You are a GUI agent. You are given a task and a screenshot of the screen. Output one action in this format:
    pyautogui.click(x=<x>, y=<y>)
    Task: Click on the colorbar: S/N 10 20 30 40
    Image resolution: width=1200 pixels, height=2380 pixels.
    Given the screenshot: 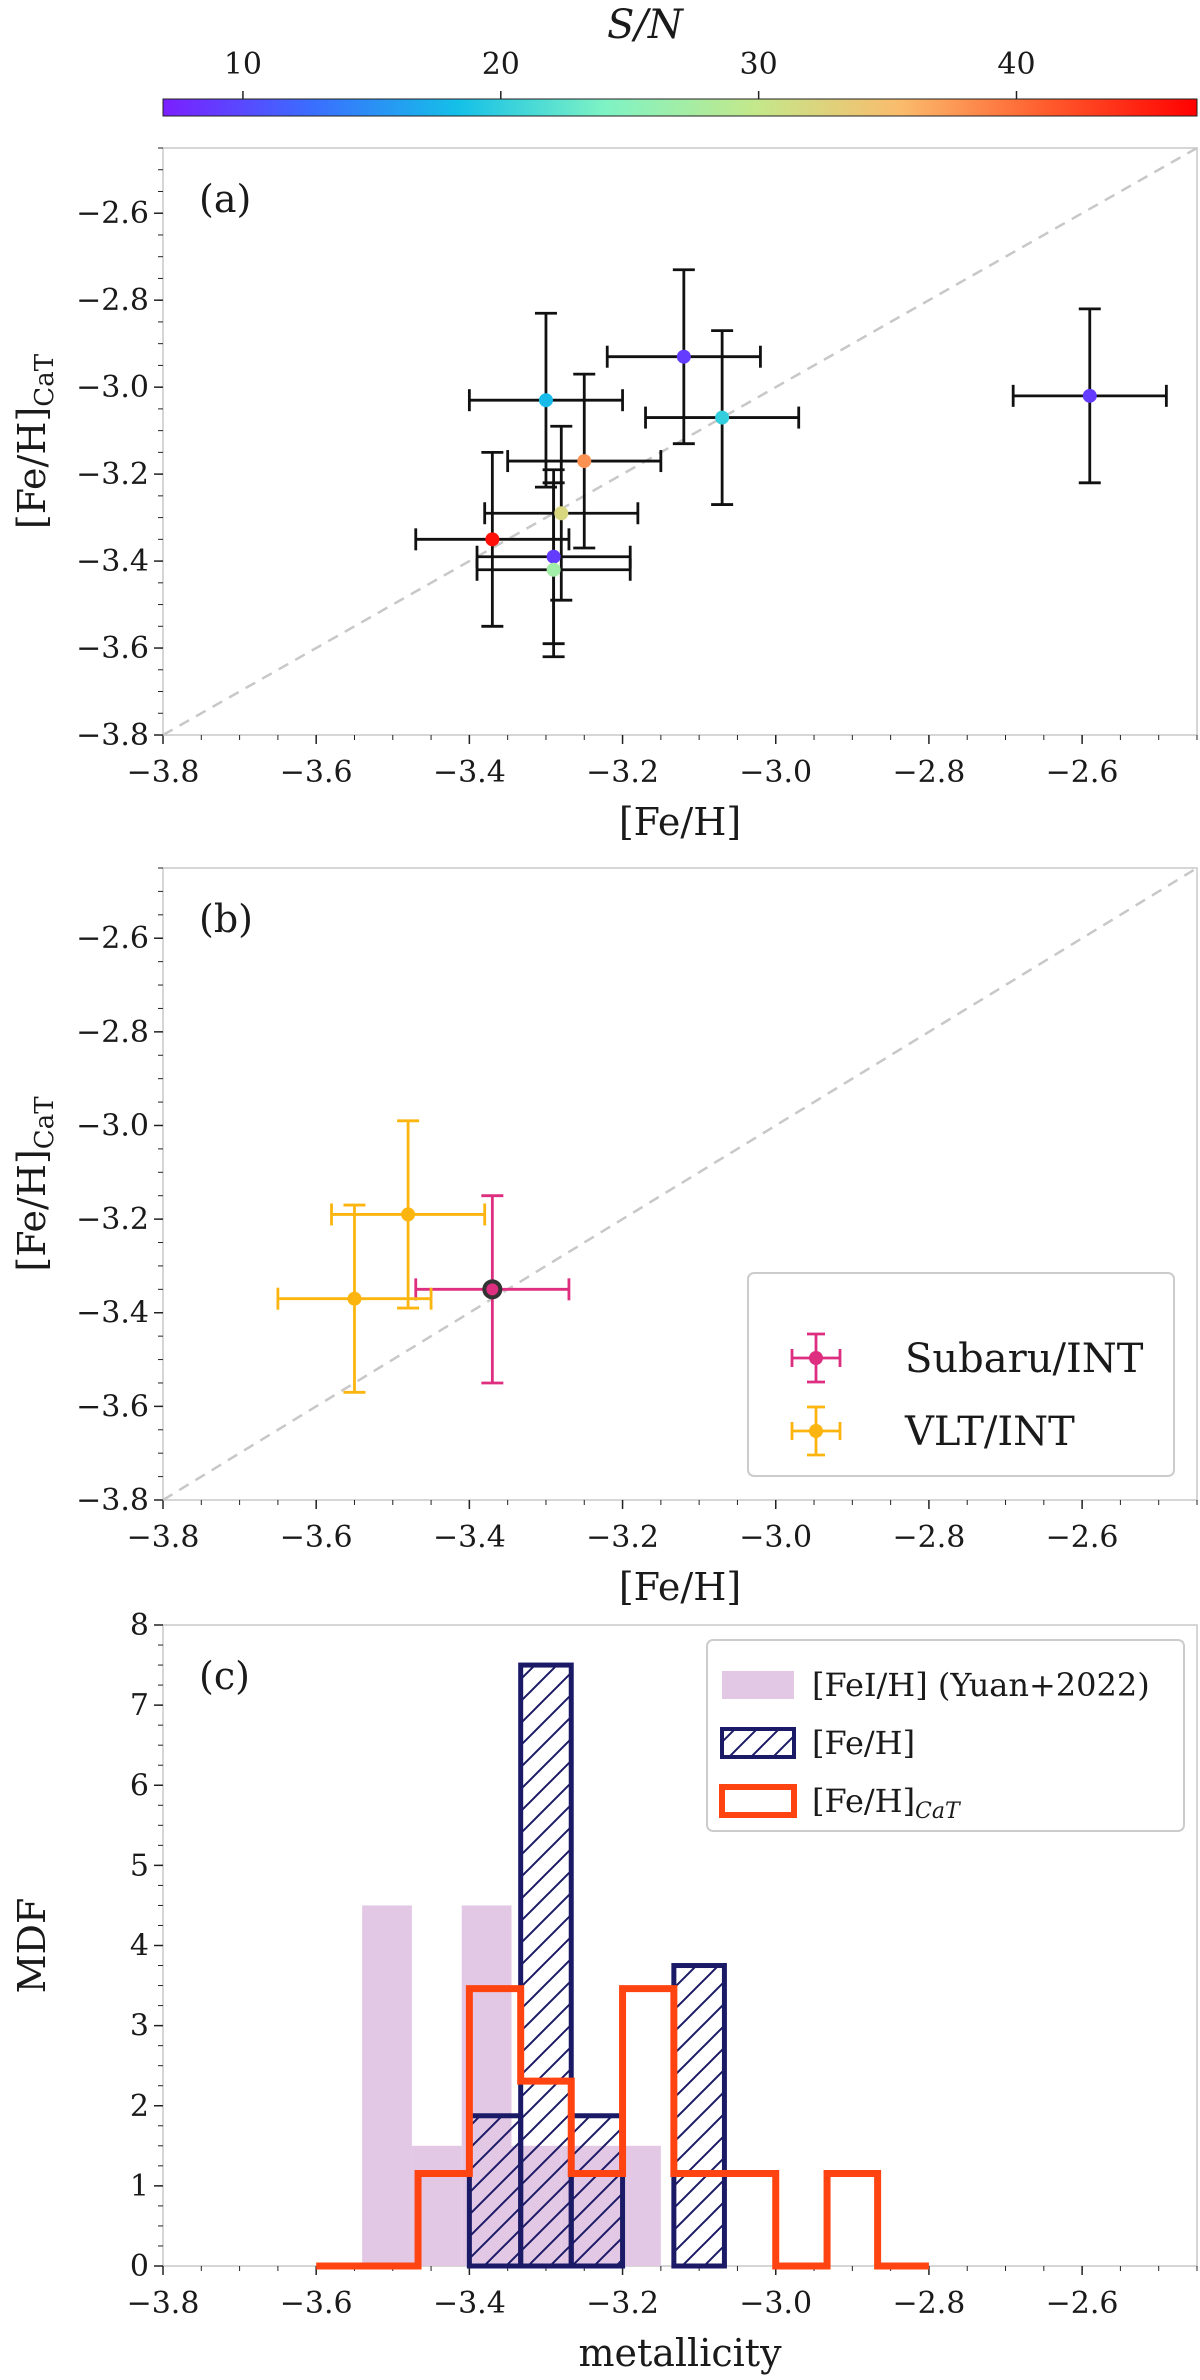 What is the action you would take?
    pyautogui.click(x=680, y=59)
    